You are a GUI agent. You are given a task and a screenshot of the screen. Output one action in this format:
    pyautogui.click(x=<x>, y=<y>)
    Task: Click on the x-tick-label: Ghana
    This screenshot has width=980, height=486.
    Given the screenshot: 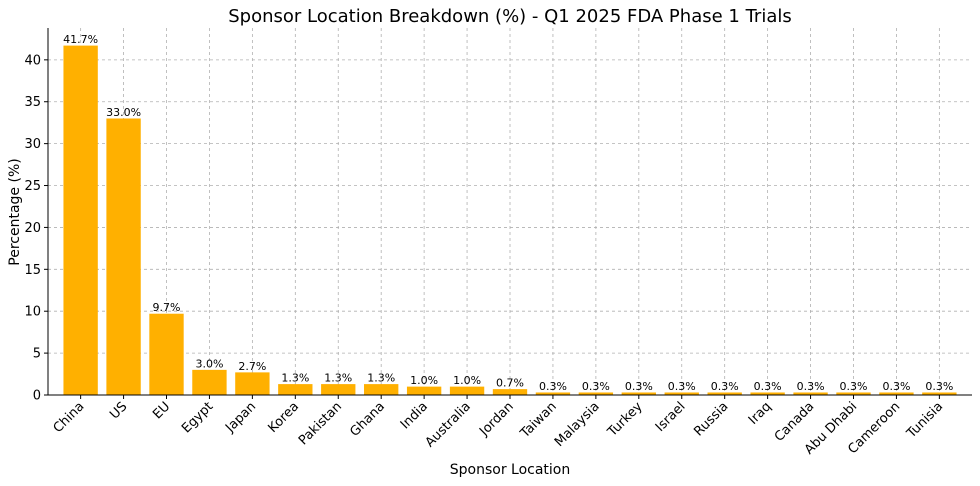 What is the action you would take?
    pyautogui.click(x=367, y=419)
    